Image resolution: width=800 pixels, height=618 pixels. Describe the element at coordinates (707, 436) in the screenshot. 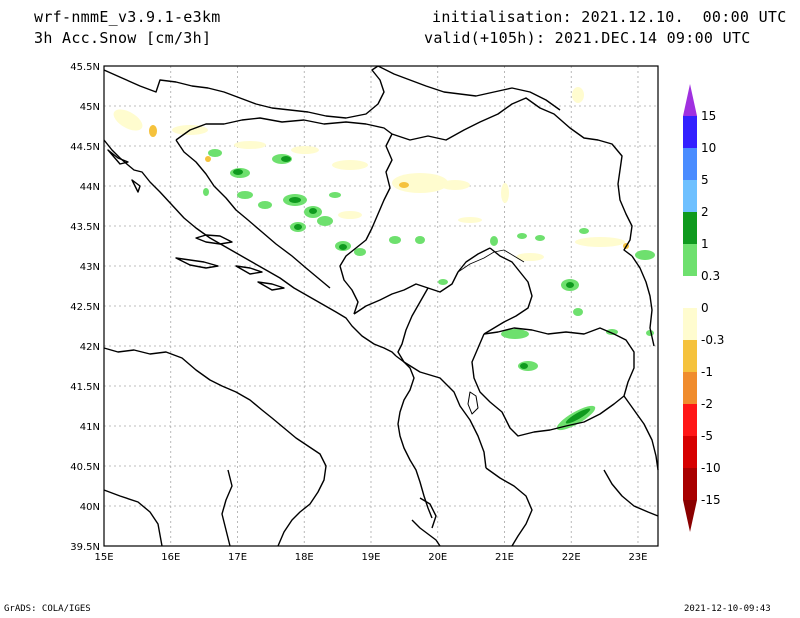

I see `colorbar-label: -5` at that location.